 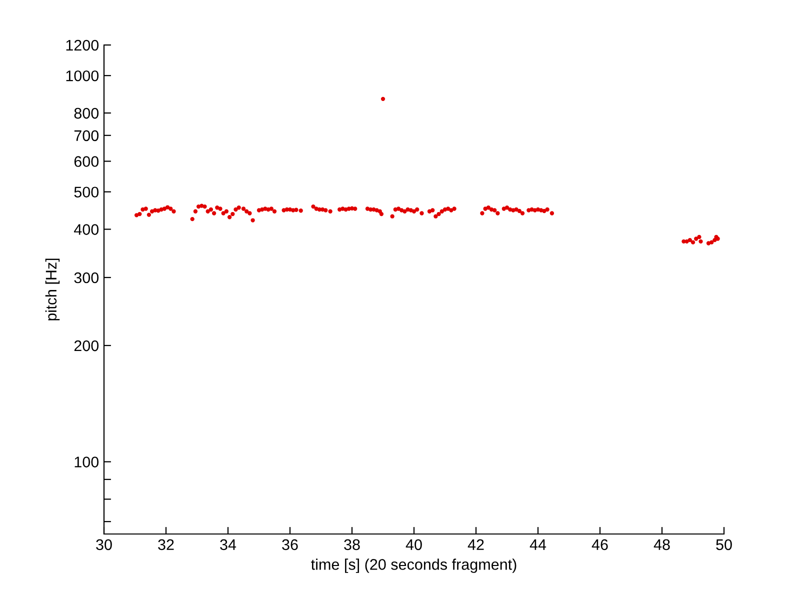 I want to click on y-tick-label: 700, so click(x=86, y=136).